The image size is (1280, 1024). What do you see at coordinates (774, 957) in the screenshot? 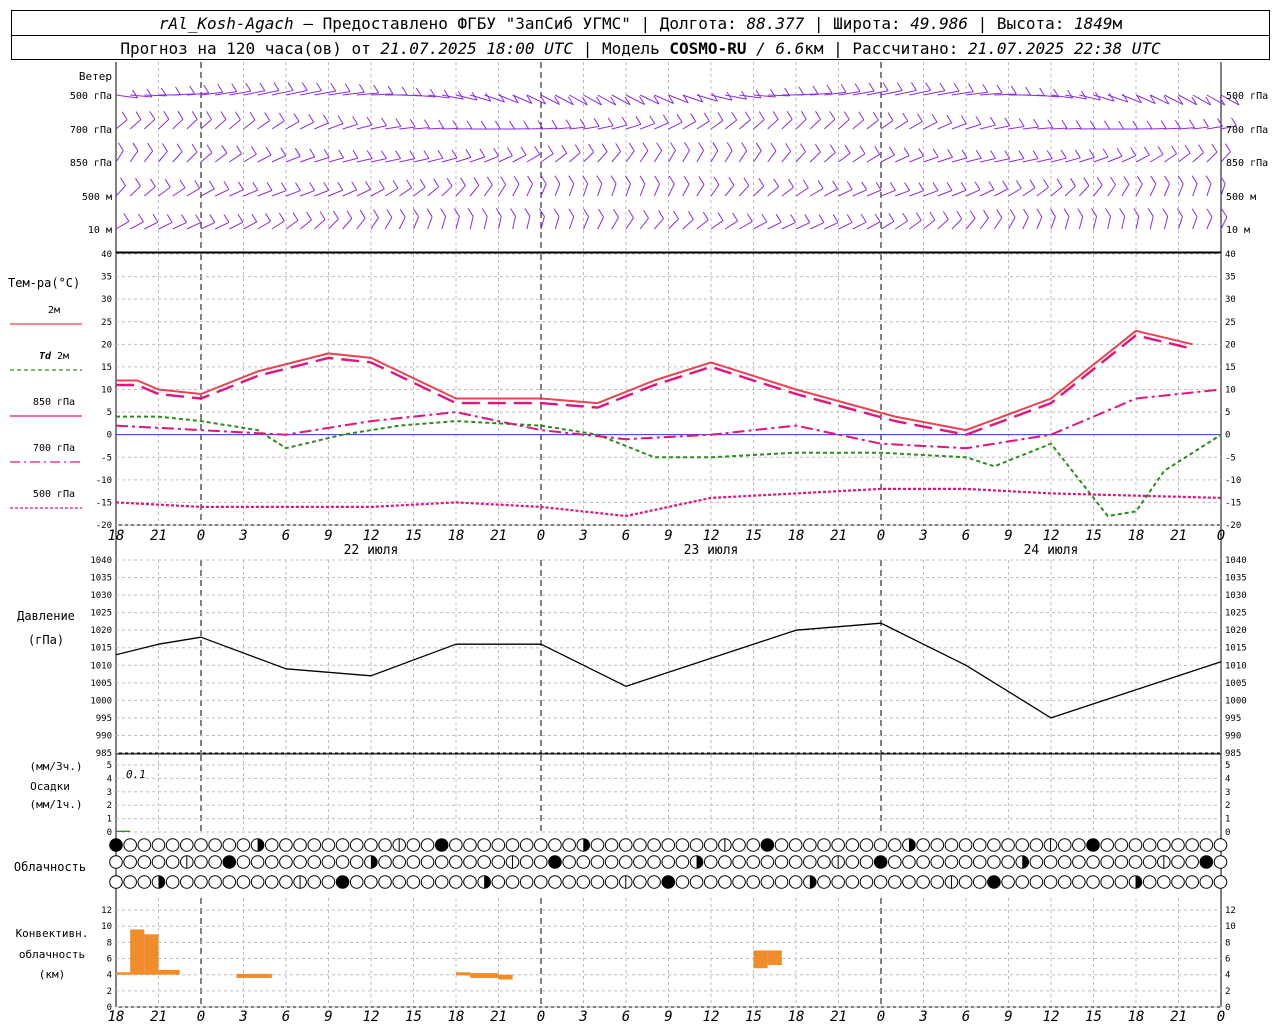
I see `convective-bar` at bounding box center [774, 957].